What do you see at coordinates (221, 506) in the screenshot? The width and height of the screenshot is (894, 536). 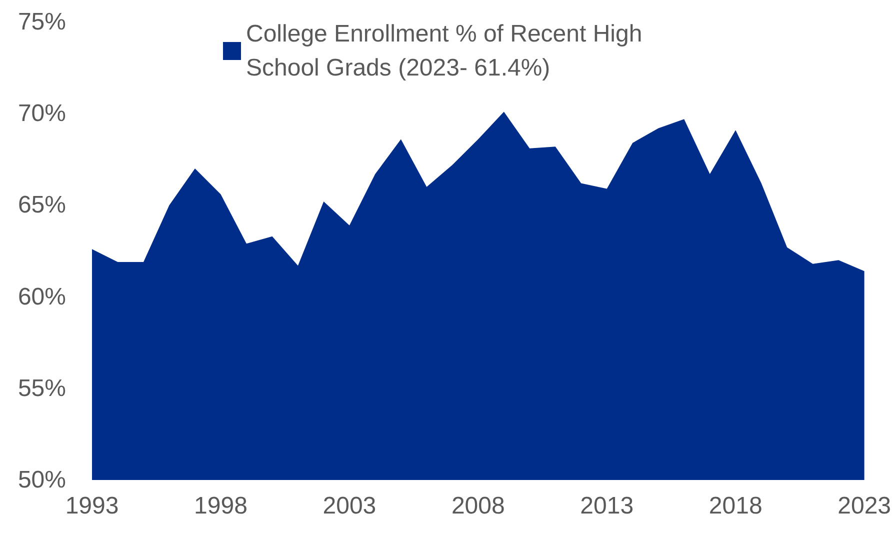 I see `x-tick-label: 1998` at bounding box center [221, 506].